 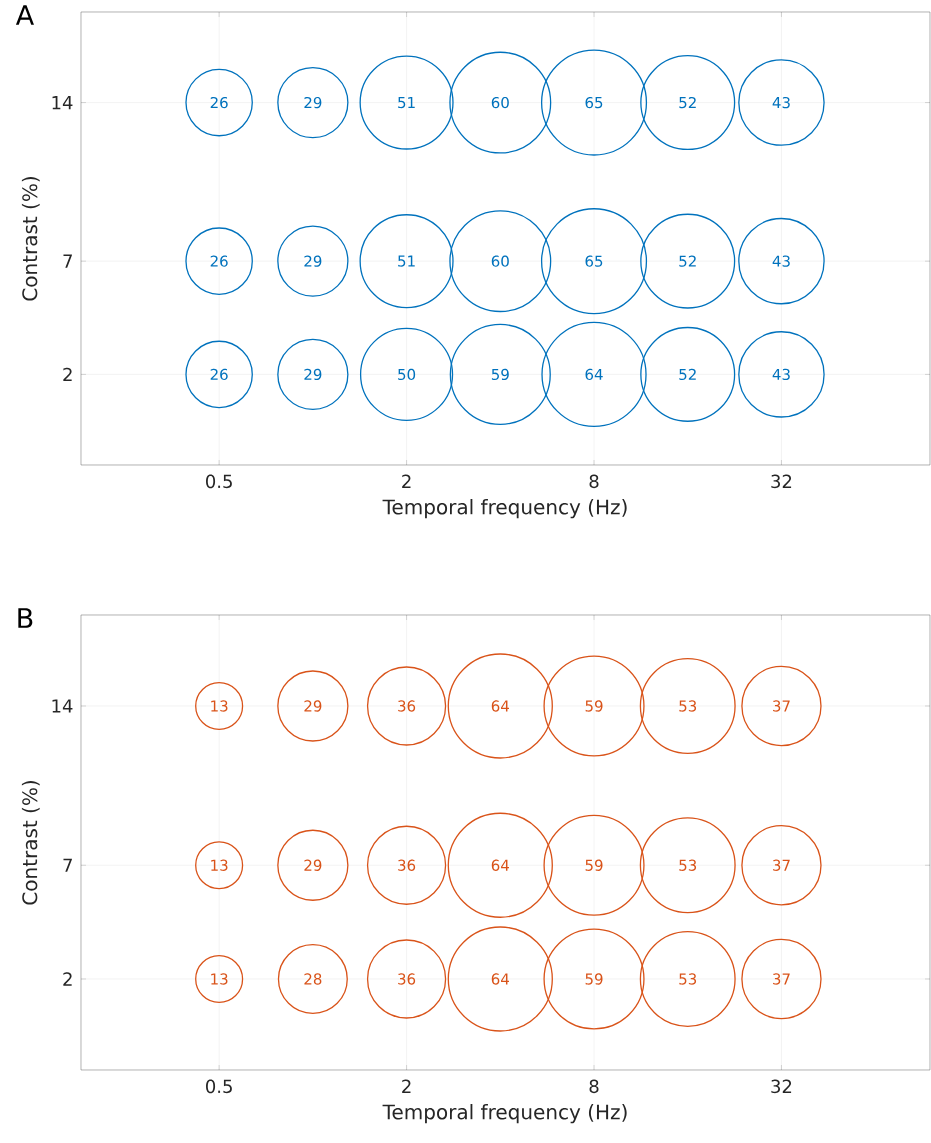 I want to click on chart-title: B, so click(x=25, y=618).